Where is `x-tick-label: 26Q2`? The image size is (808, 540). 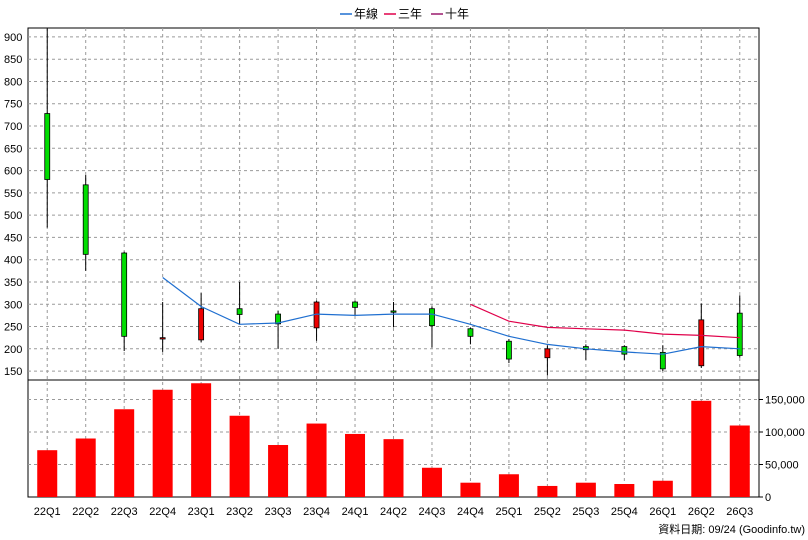 x-tick-label: 26Q2 is located at coordinates (701, 512).